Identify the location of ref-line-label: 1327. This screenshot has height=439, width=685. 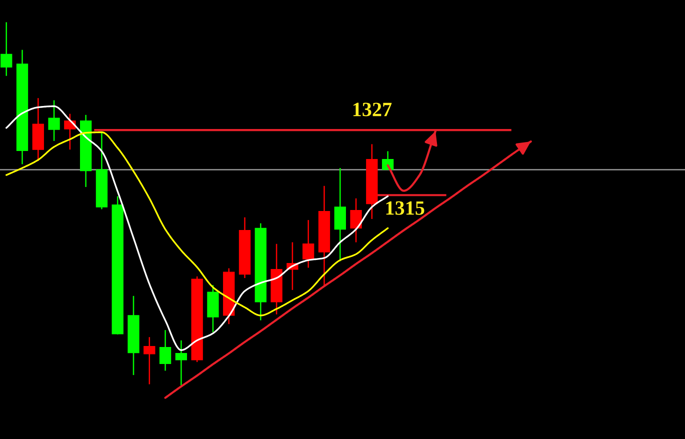
(372, 109).